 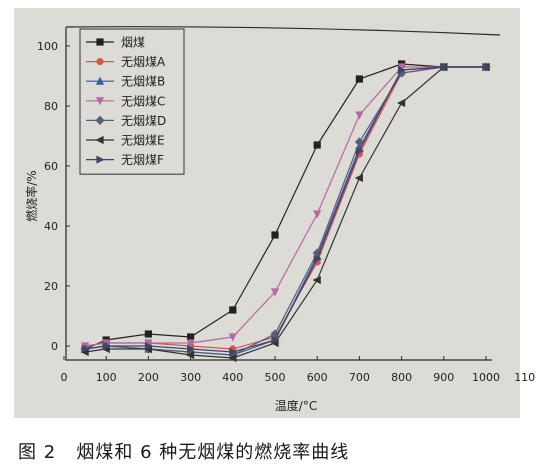 I want to click on legend-label: 无烟煤D, so click(x=143, y=121).